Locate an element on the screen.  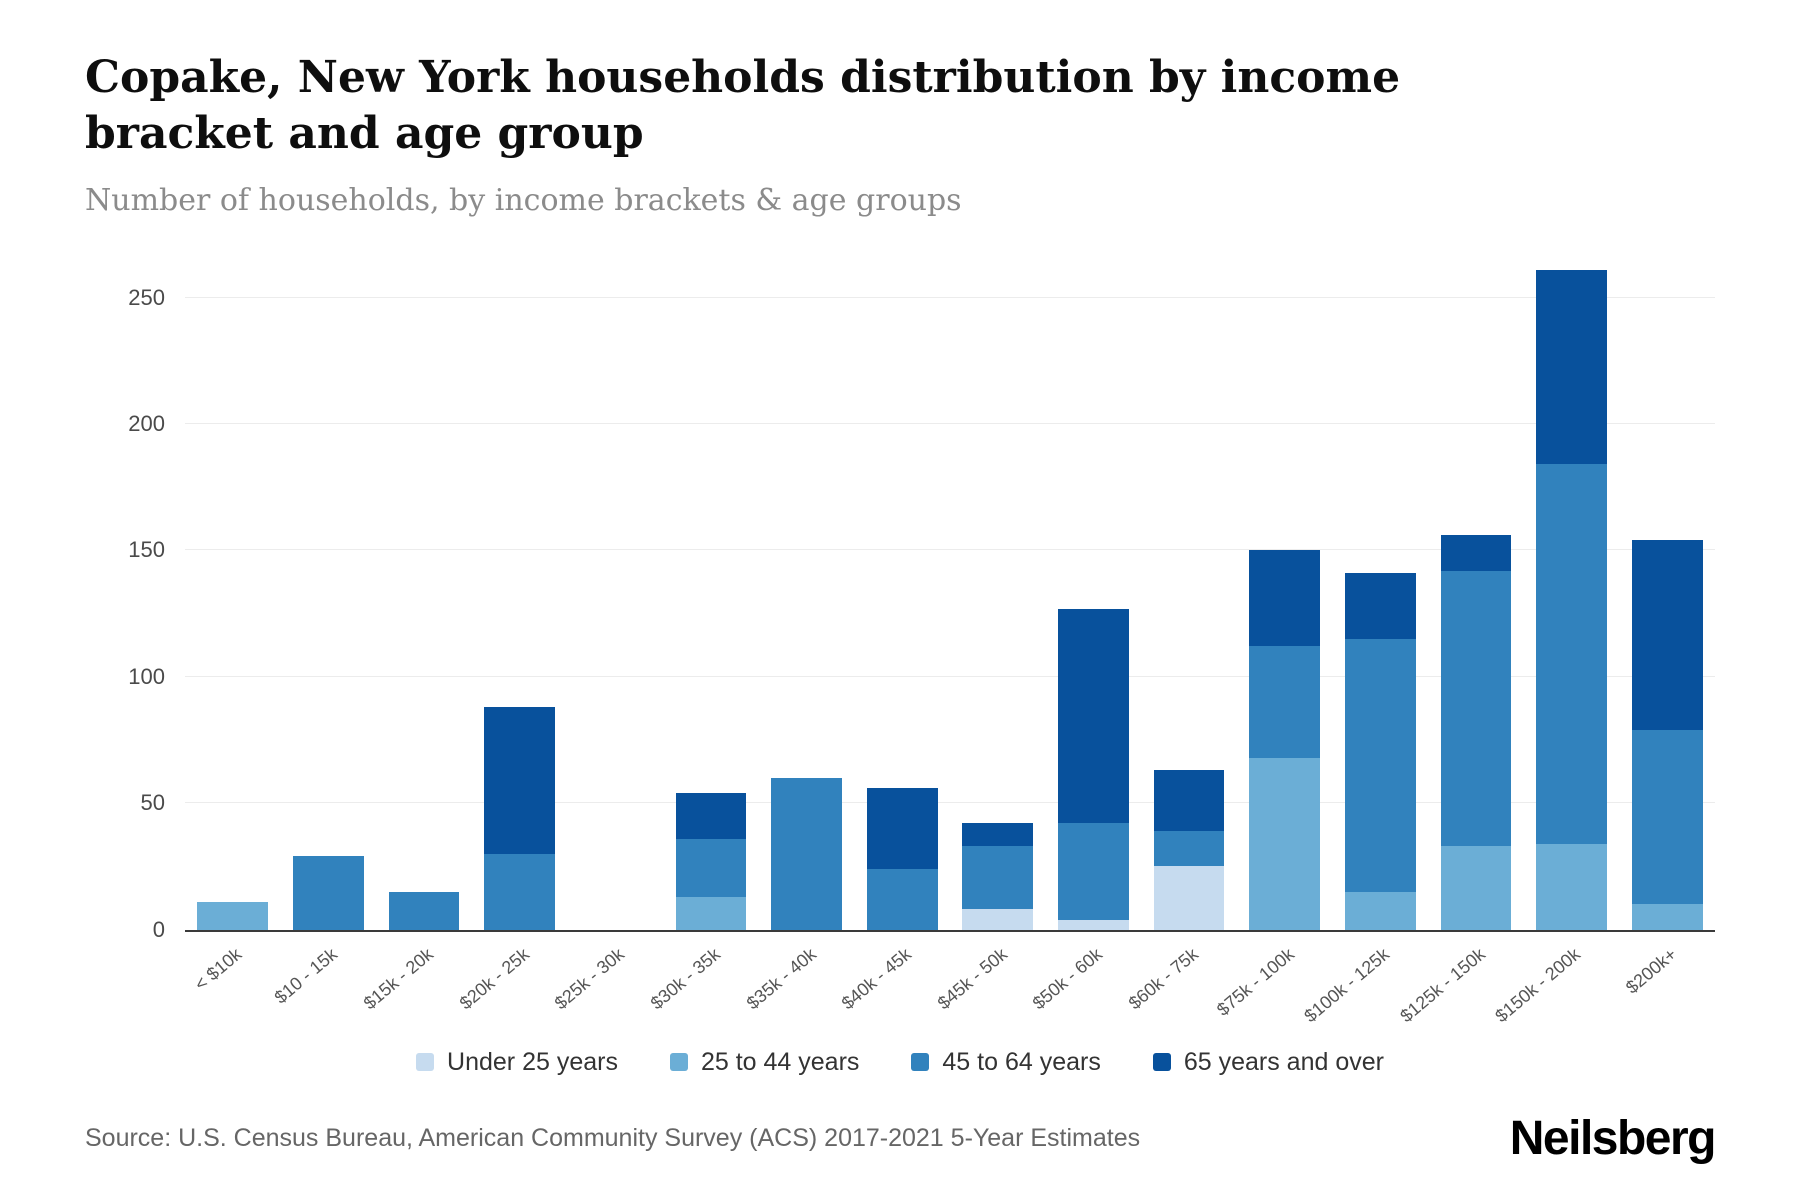
x-tick-label: $200k+ is located at coordinates (1651, 970).